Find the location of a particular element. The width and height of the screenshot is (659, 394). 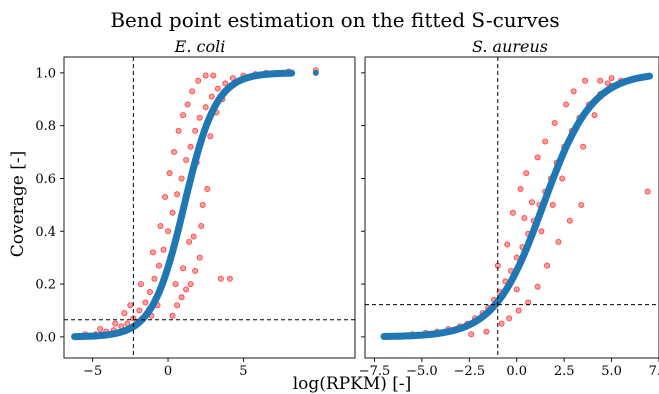

x-tick-label: 2.5 is located at coordinates (564, 371).